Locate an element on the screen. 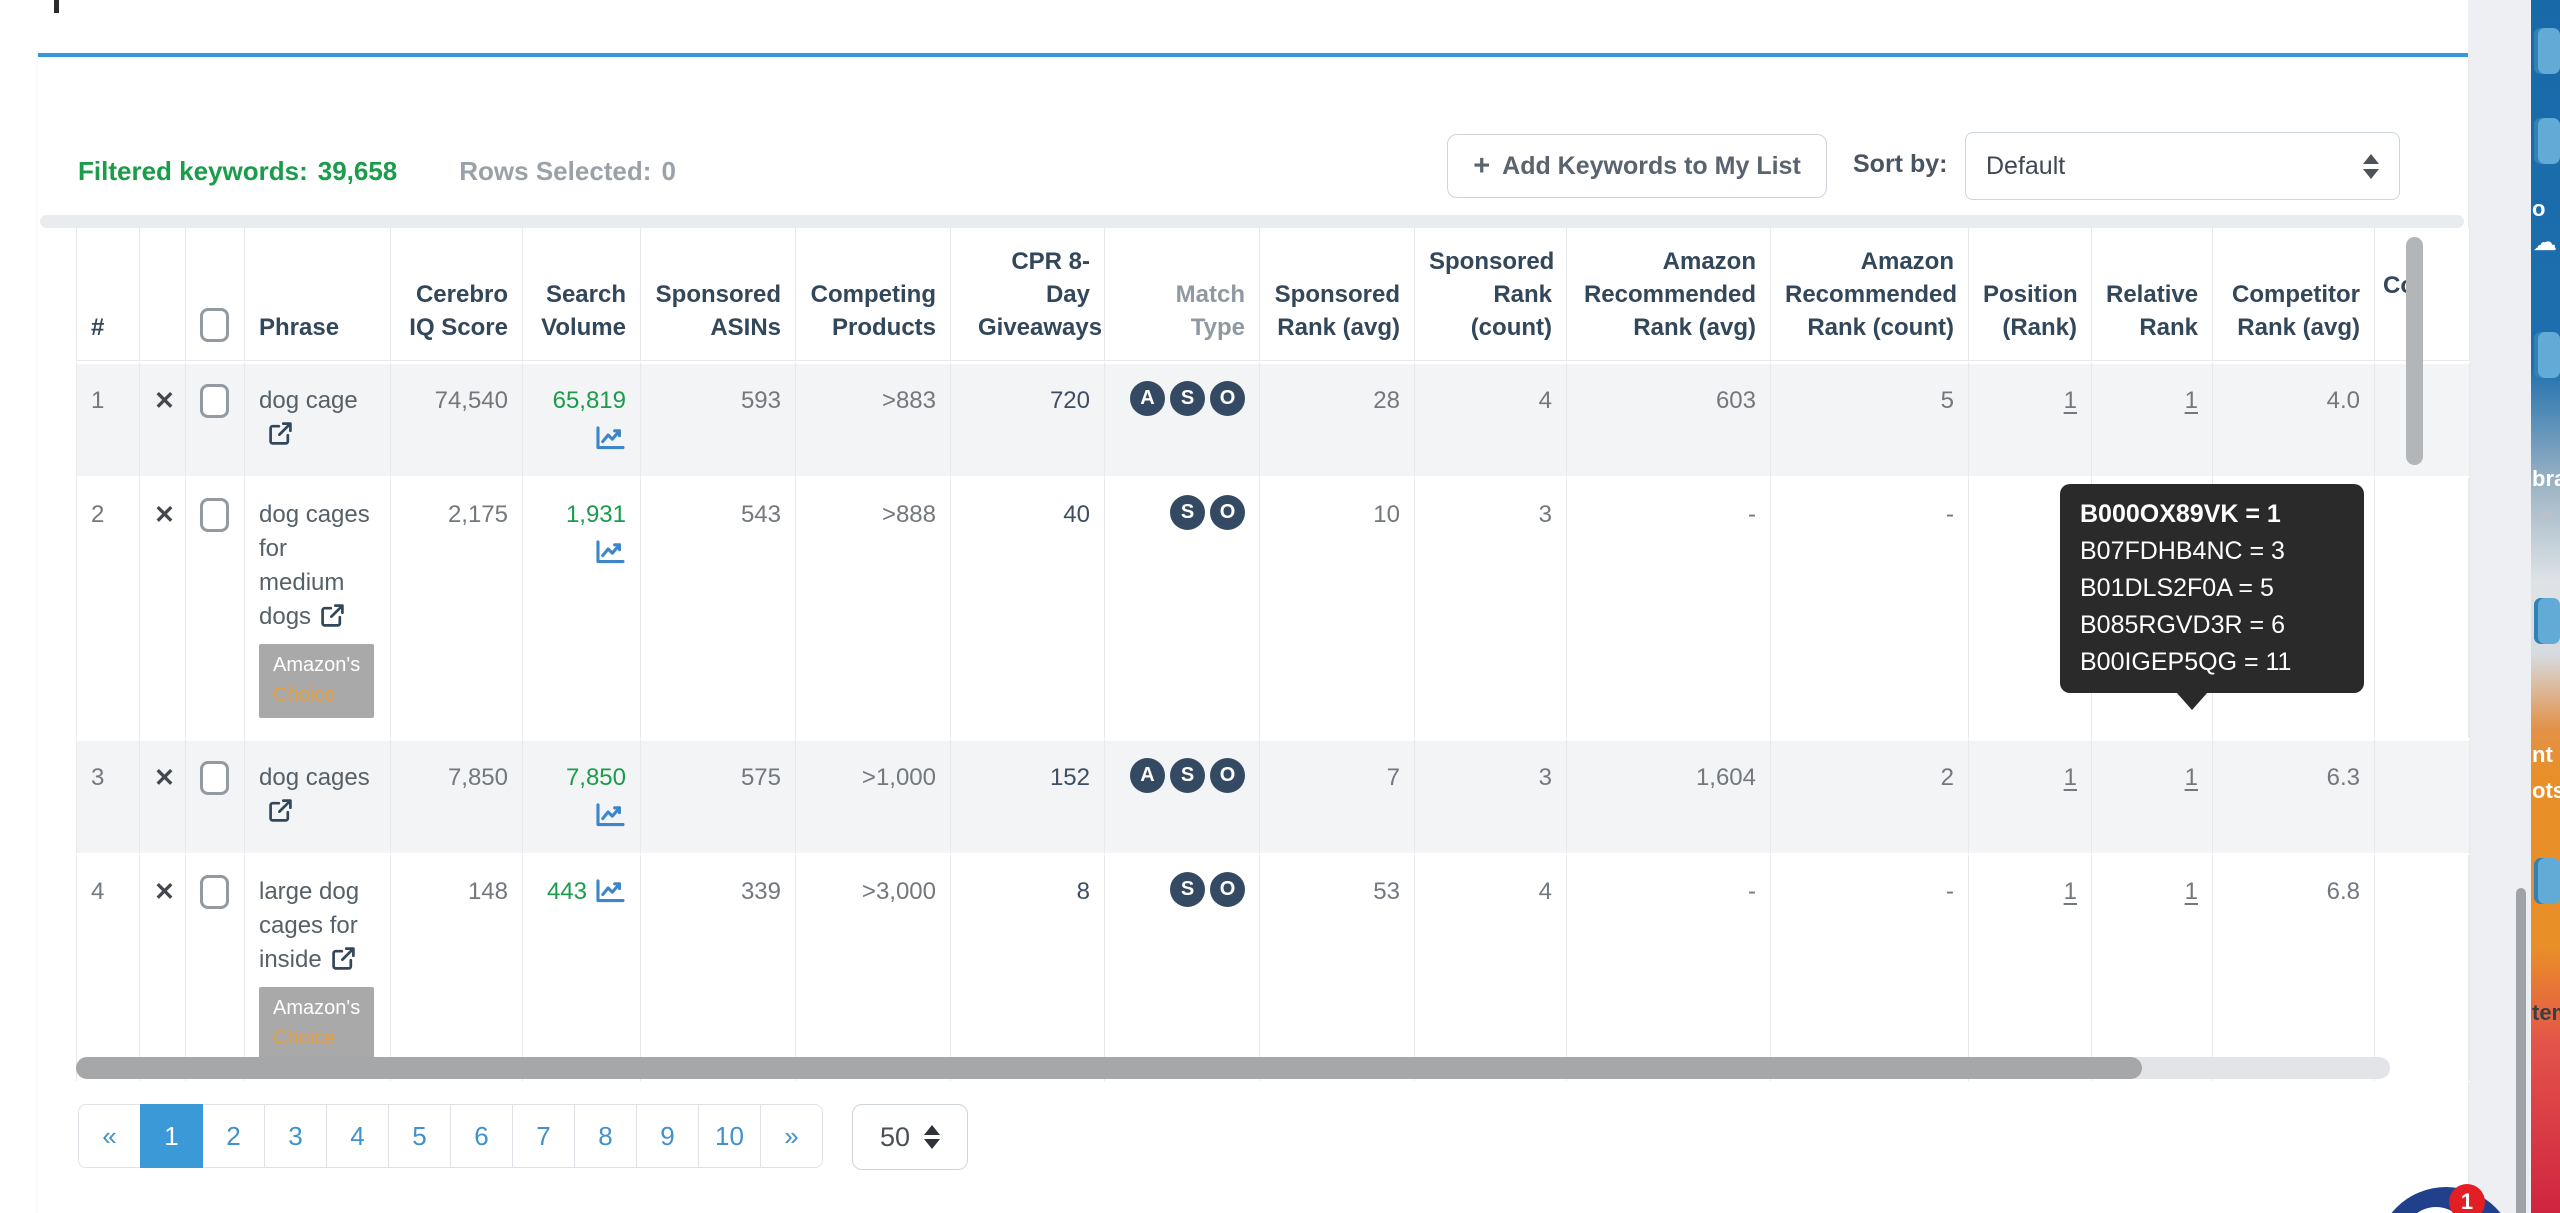 The height and width of the screenshot is (1213, 2560). search-volume-cell: 7,850 is located at coordinates (582, 796).